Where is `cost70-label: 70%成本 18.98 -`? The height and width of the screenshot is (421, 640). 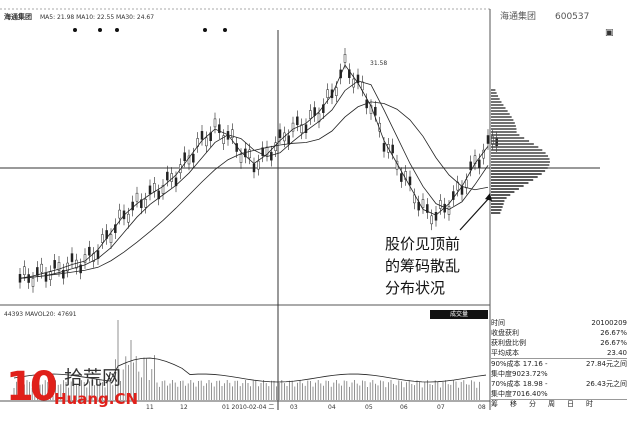 cost70-label: 70%成本 18.98 - is located at coordinates (519, 384).